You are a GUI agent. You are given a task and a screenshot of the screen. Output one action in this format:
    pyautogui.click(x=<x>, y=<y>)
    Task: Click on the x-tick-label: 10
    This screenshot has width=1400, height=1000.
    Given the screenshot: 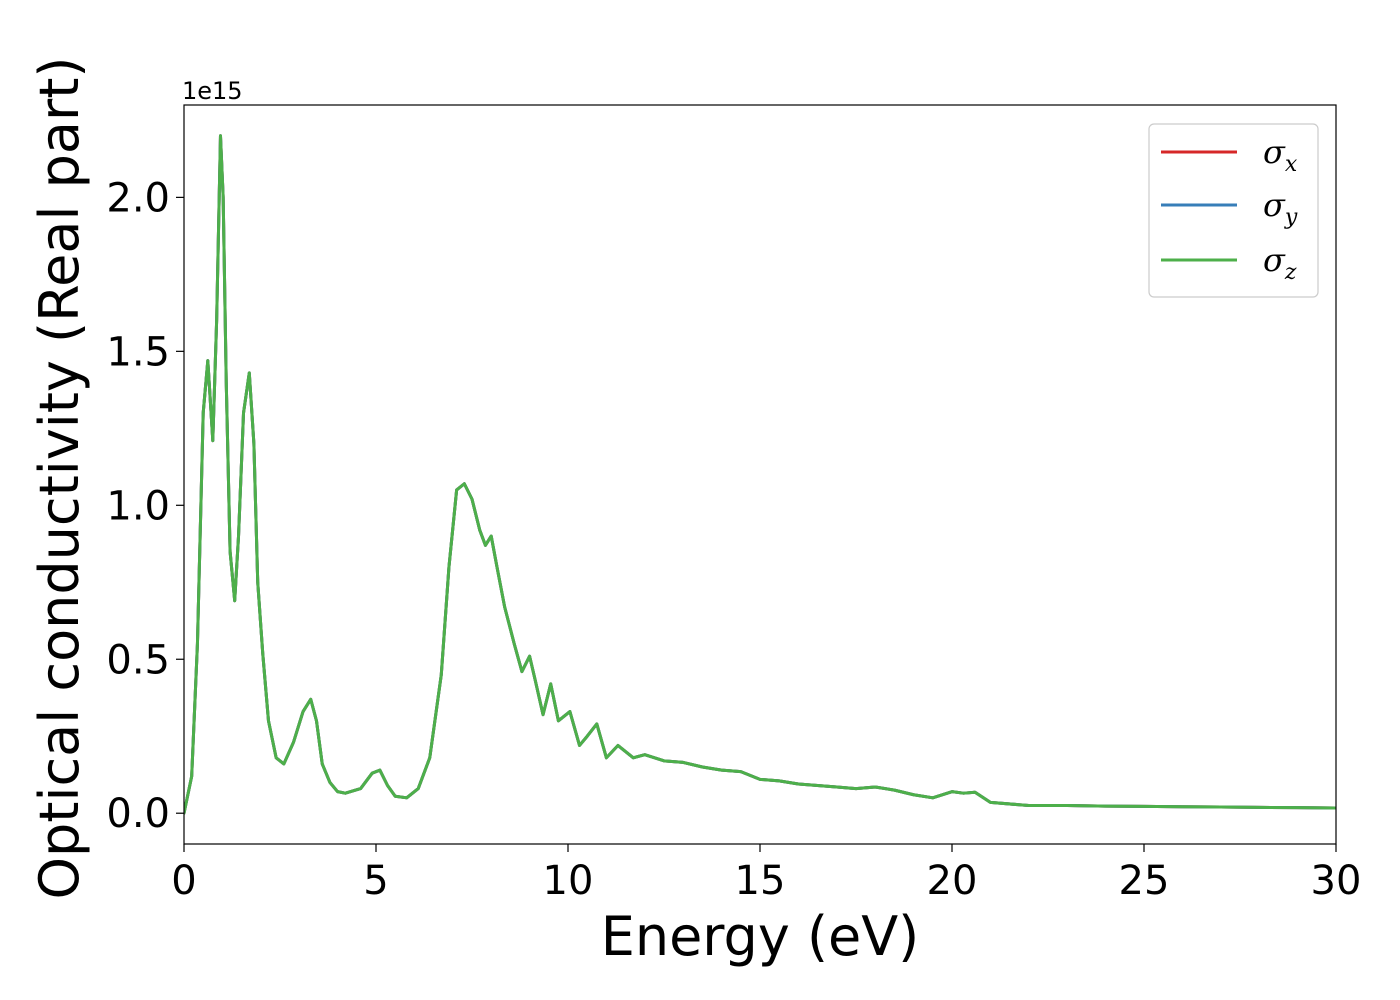 What is the action you would take?
    pyautogui.click(x=568, y=881)
    